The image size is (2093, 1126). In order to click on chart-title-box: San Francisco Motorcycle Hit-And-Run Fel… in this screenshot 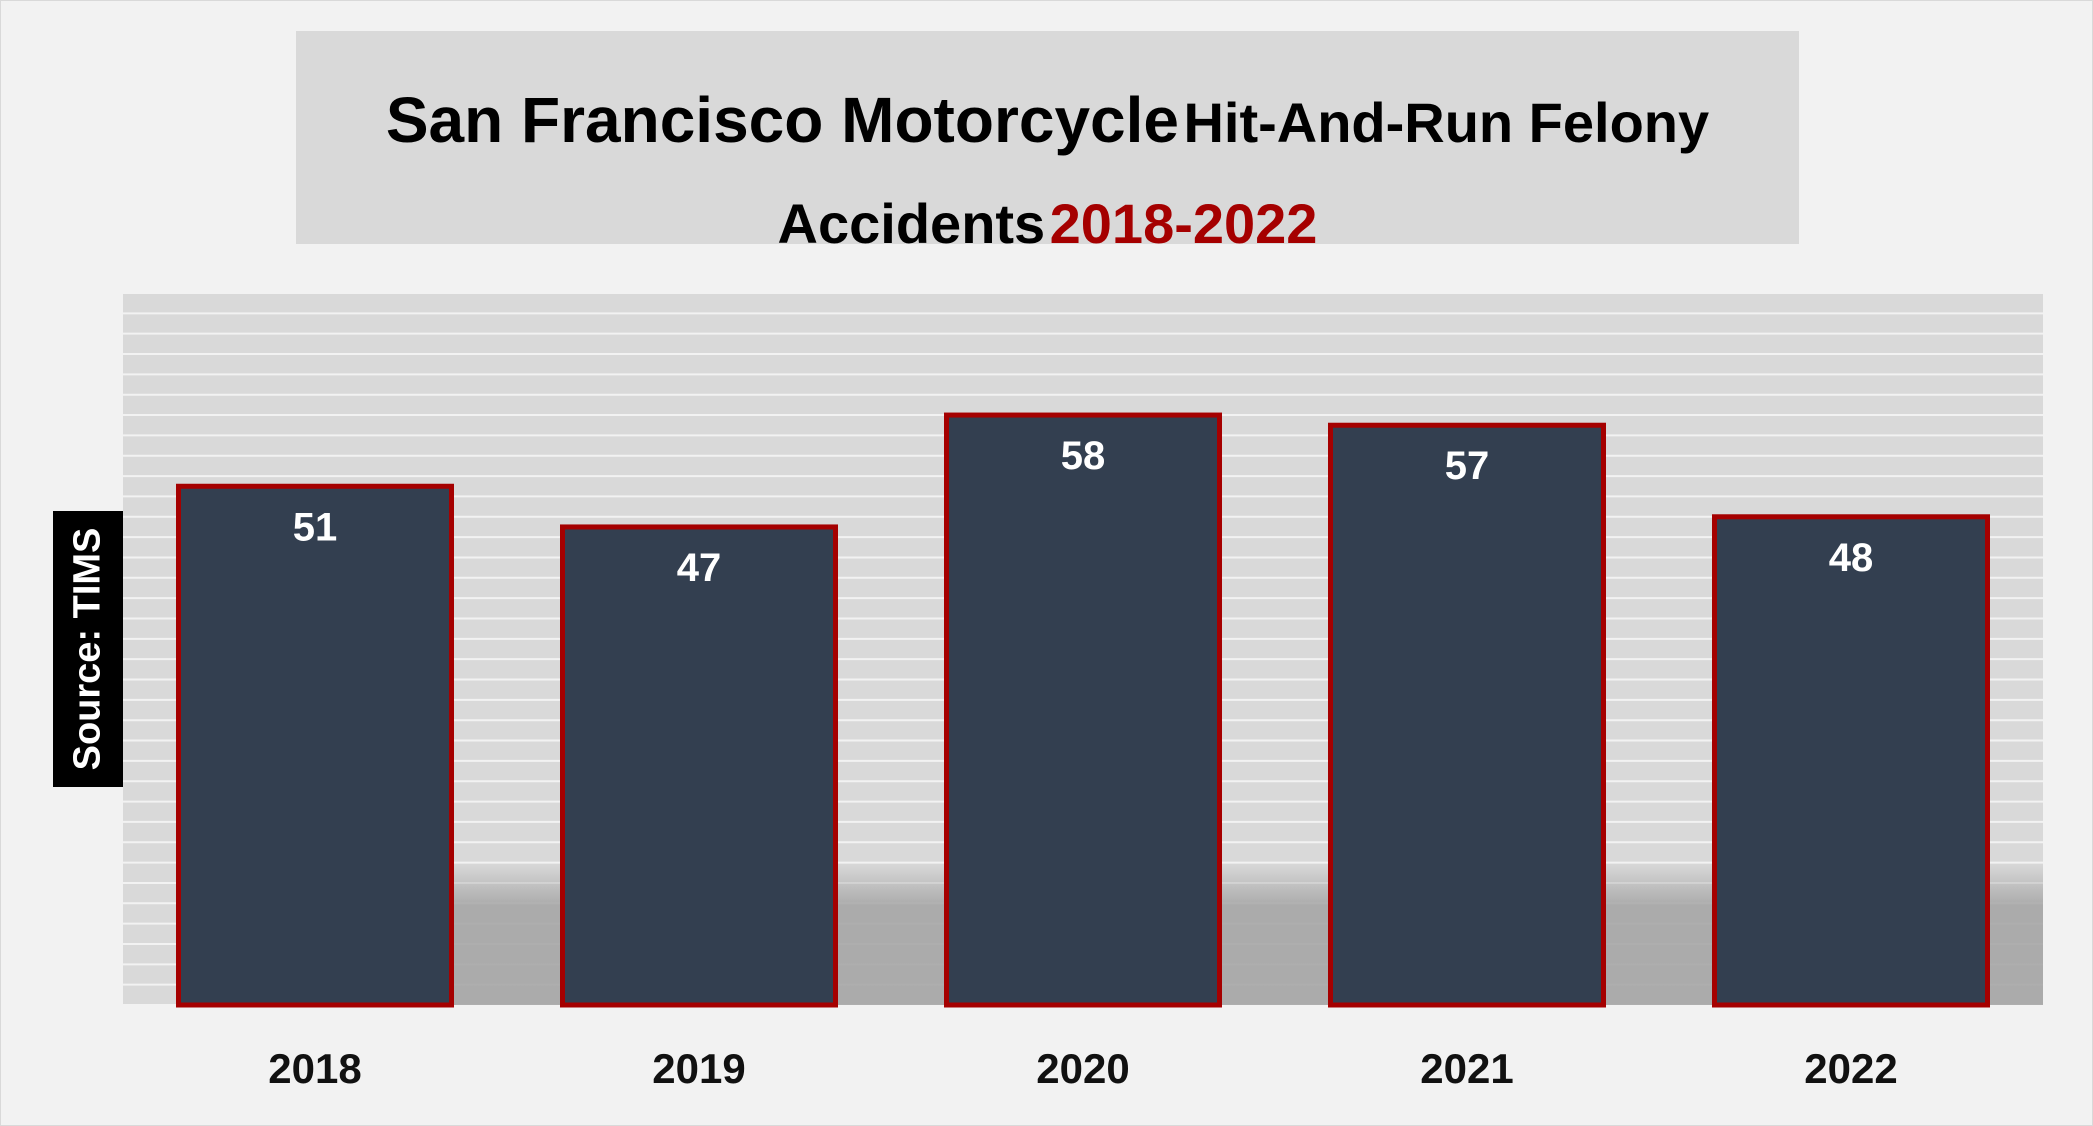, I will do `click(1047, 143)`.